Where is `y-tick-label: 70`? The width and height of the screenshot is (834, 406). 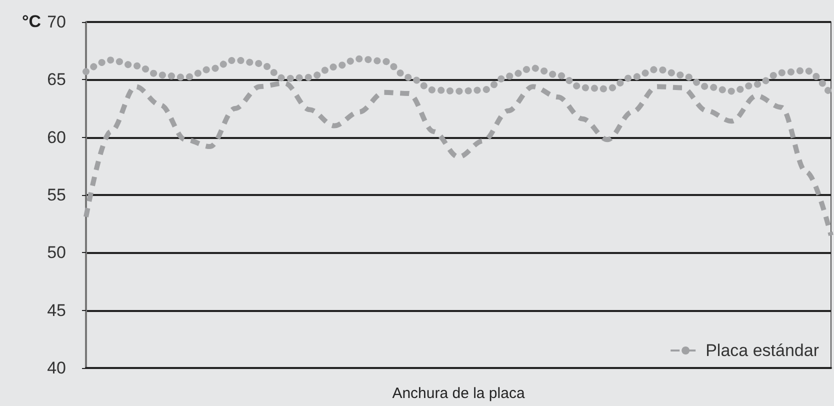
y-tick-label: 70 is located at coordinates (56, 22).